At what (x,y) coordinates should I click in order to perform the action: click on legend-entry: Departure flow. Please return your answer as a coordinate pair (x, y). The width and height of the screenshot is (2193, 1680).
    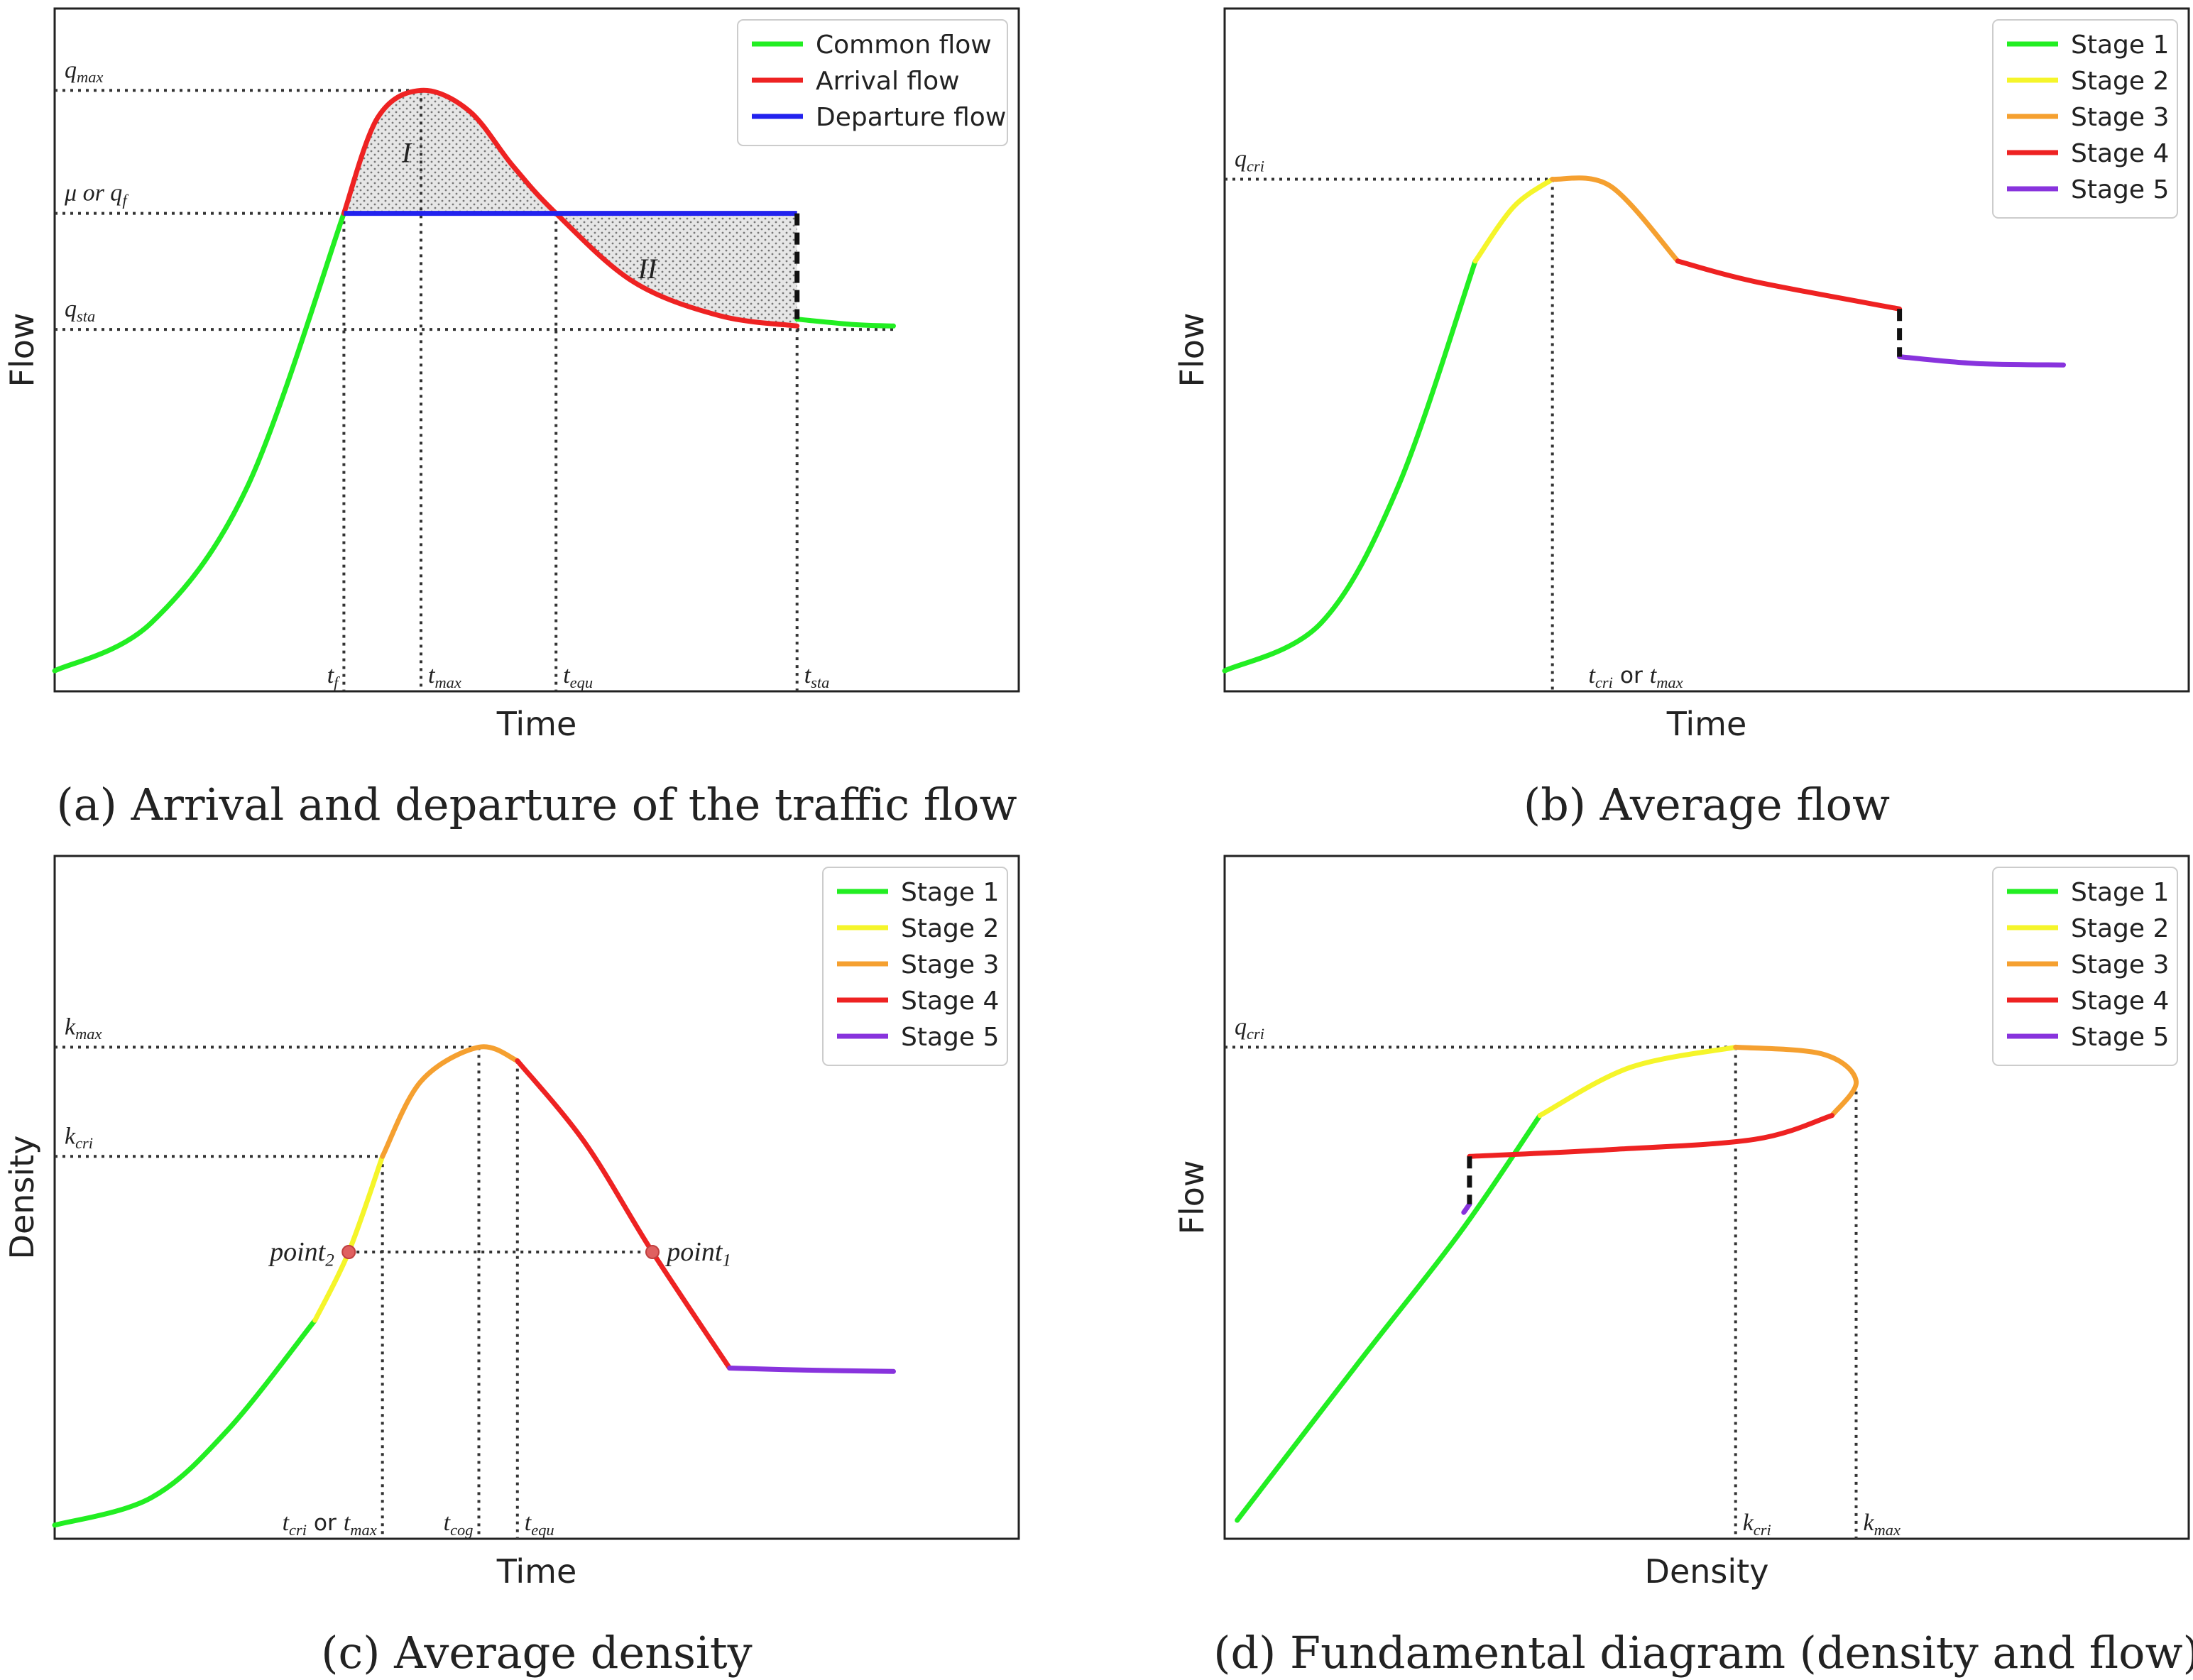
    Looking at the image, I should click on (911, 118).